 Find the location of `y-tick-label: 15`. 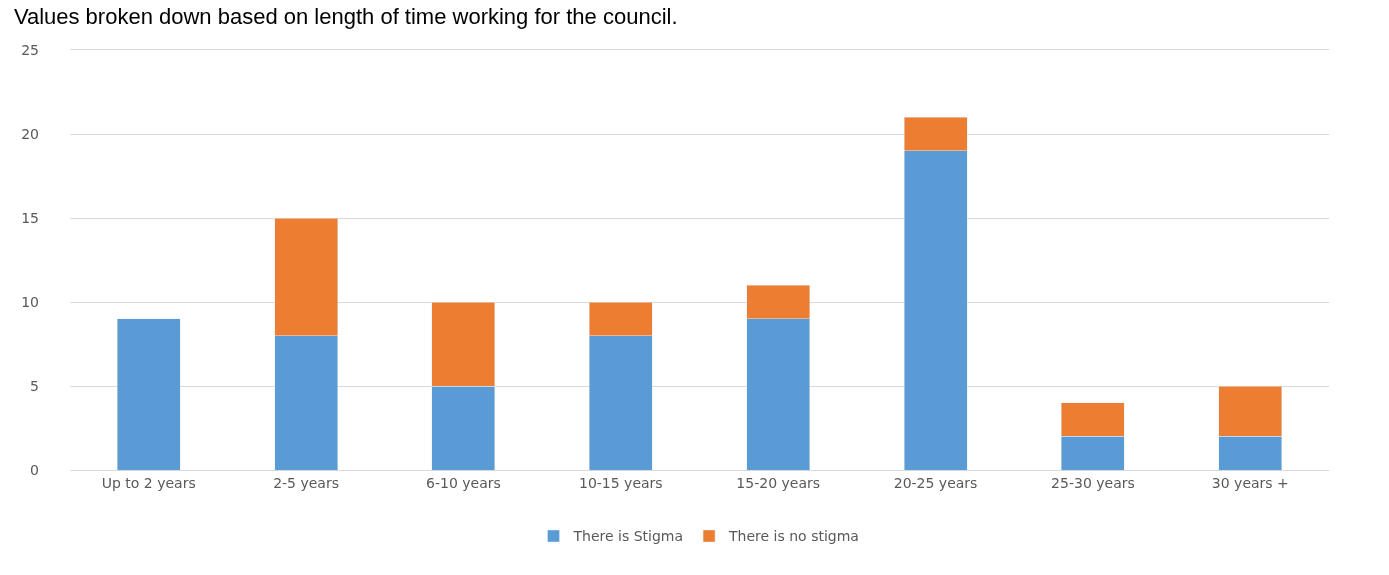

y-tick-label: 15 is located at coordinates (30, 217).